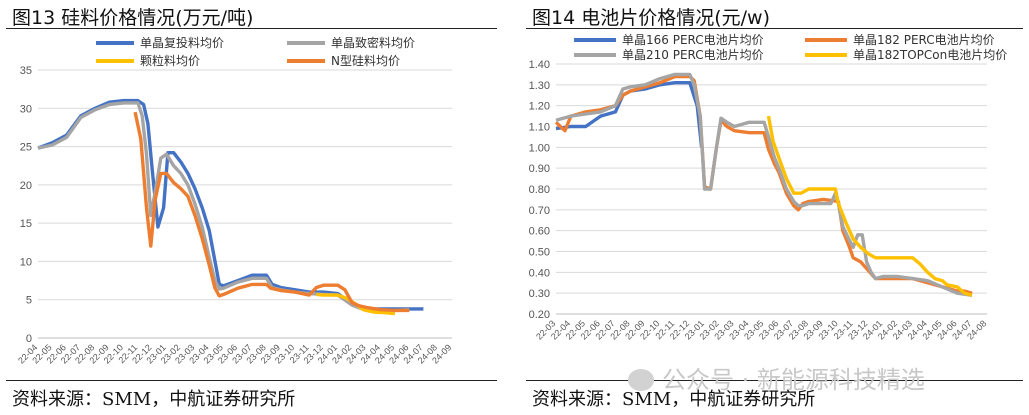 The image size is (1029, 415). I want to click on watermark-text: 公众号 · 新能源科技精选, so click(793, 380).